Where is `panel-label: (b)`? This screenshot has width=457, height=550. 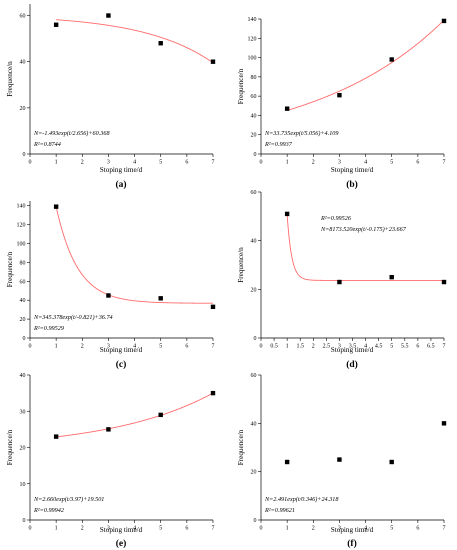 panel-label: (b) is located at coordinates (352, 184).